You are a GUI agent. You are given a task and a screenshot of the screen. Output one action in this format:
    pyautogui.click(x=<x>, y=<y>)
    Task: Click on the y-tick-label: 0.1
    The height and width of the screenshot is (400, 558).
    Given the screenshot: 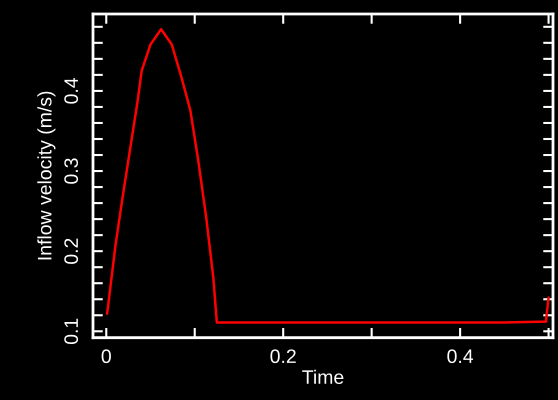 What is the action you would take?
    pyautogui.click(x=71, y=331)
    